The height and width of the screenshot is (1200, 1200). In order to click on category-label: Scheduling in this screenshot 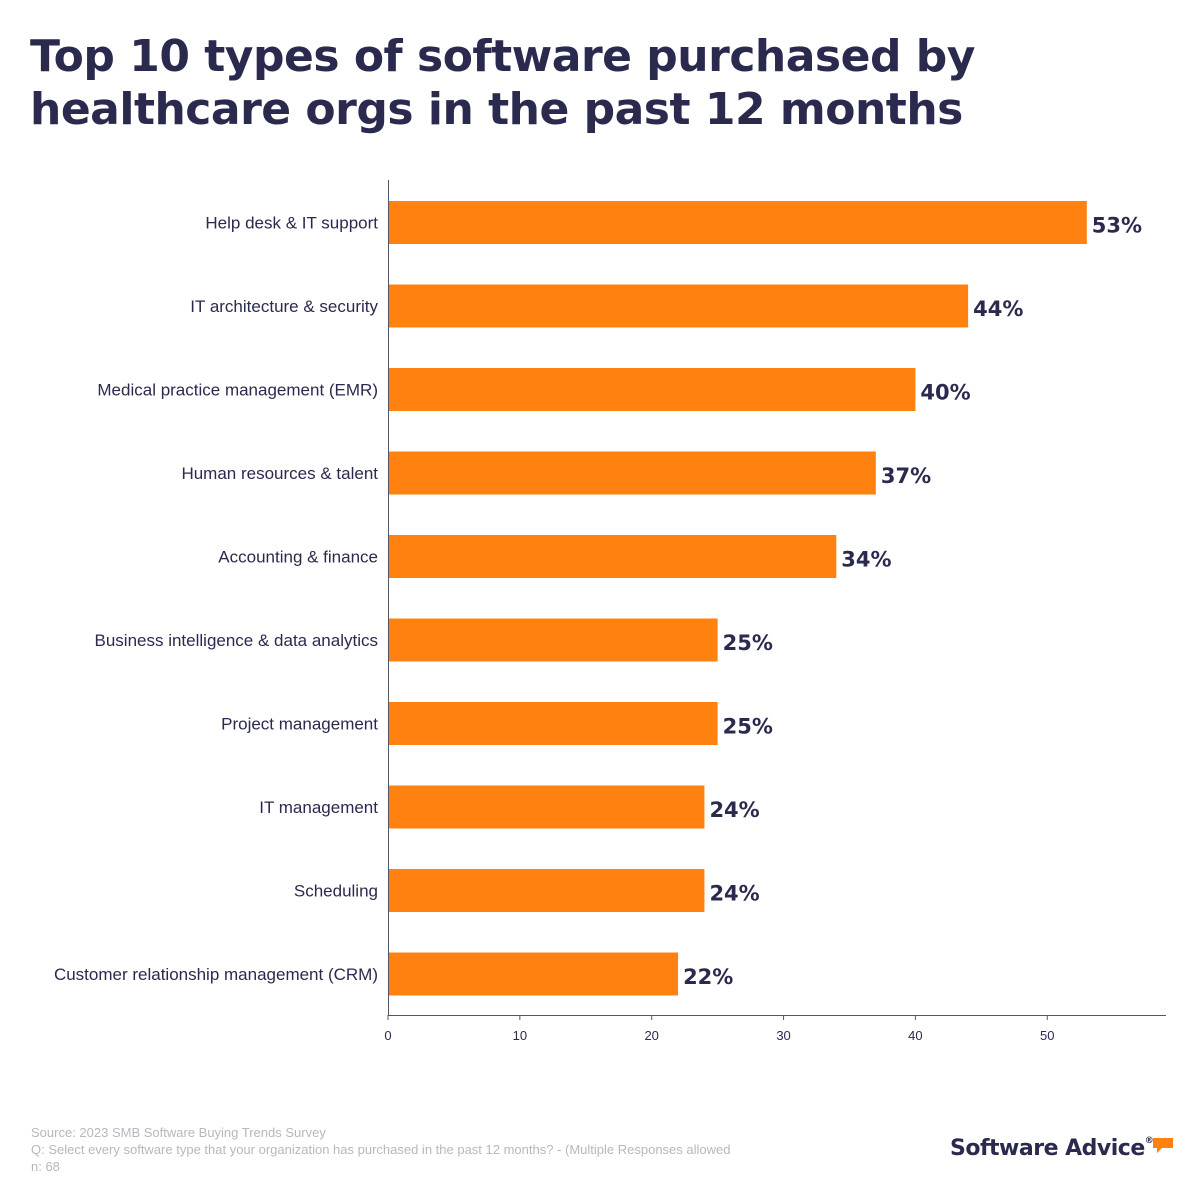, I will do `click(336, 891)`.